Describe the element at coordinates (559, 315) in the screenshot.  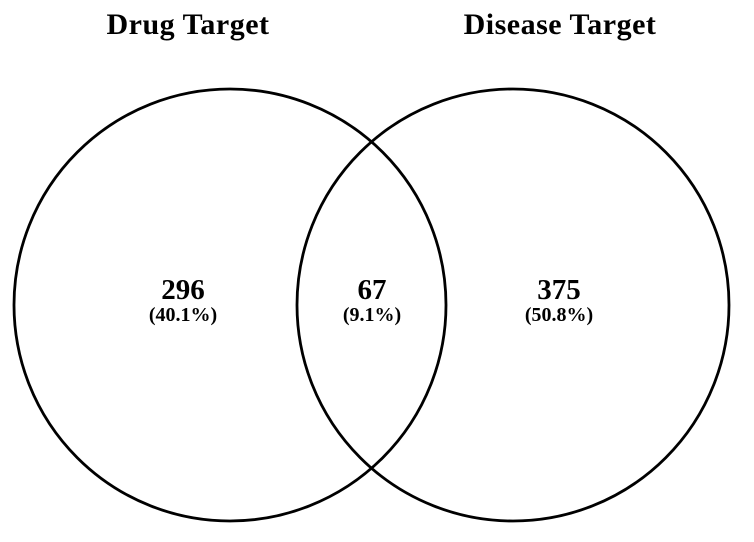
I see `right-only-percent: (50.8%)` at that location.